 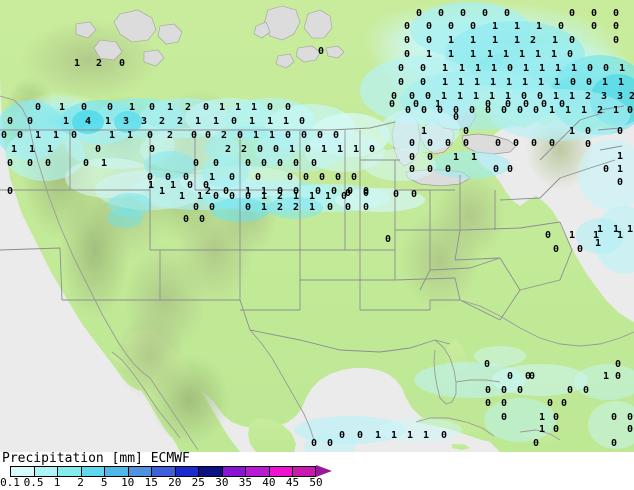 What do you see at coordinates (104, 482) in the screenshot?
I see `colorbar-tick: 5` at bounding box center [104, 482].